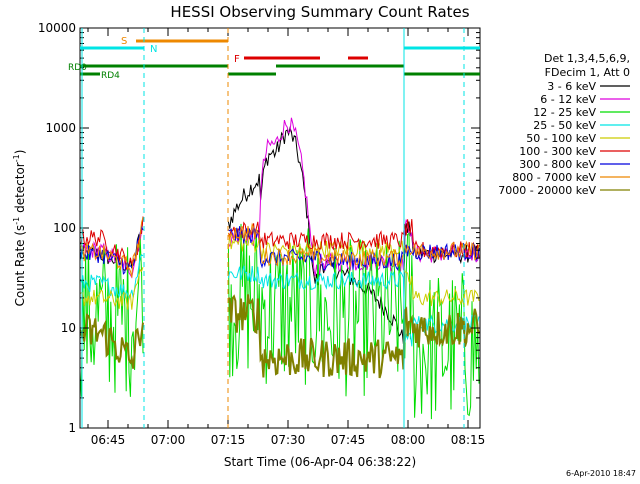 The width and height of the screenshot is (640, 484). Describe the element at coordinates (108, 440) in the screenshot. I see `x-tick-label: 06:45` at that location.